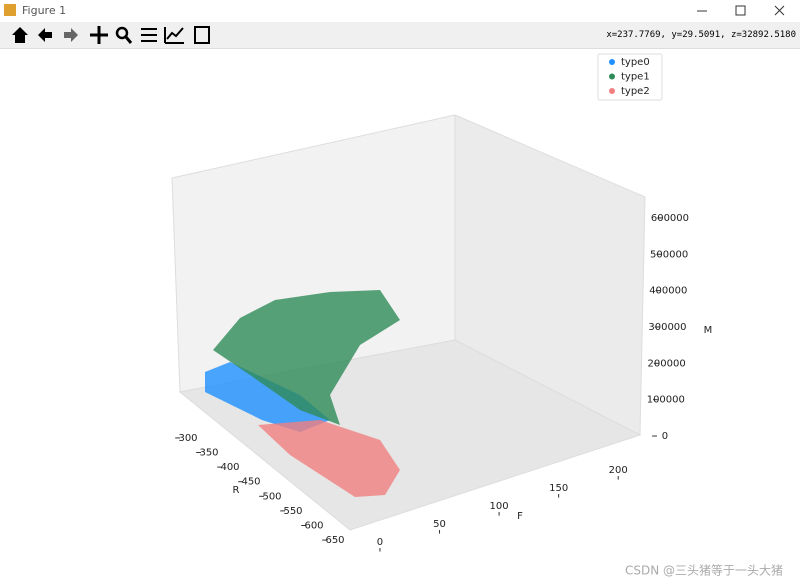 Image resolution: width=800 pixels, height=581 pixels. I want to click on axis-label: R, so click(236, 490).